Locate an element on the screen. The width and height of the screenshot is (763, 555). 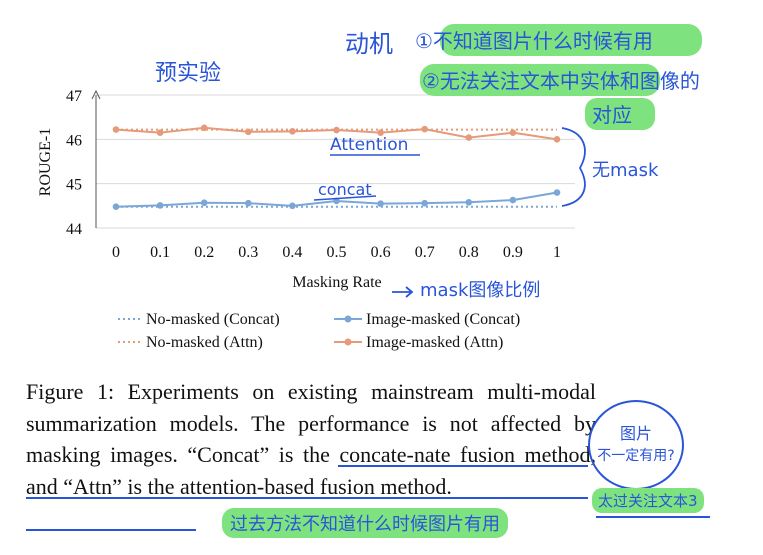
x-tick-label: 0.9 is located at coordinates (513, 252).